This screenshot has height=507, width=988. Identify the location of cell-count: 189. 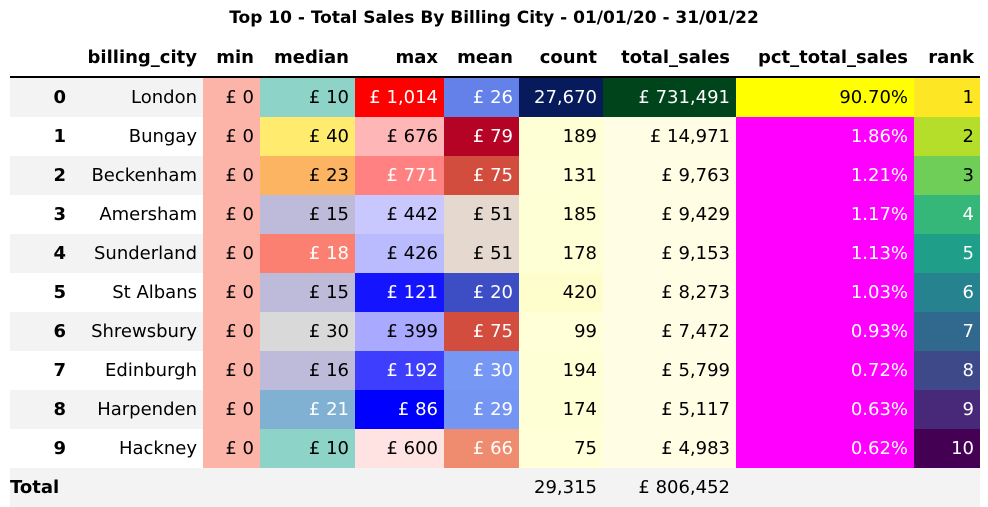
(561, 136).